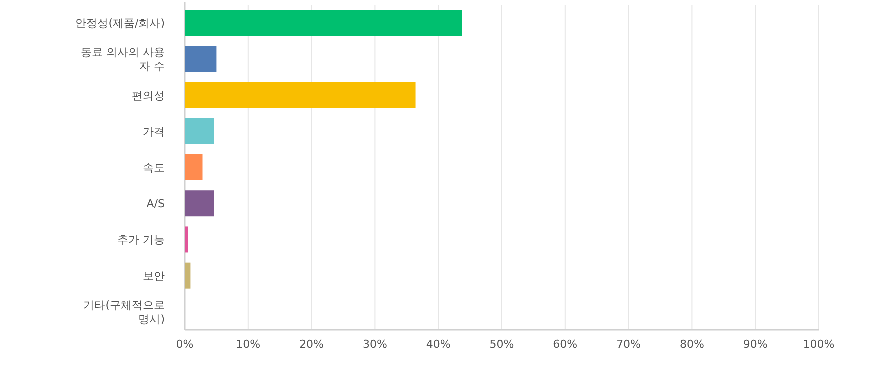 The height and width of the screenshot is (381, 889). What do you see at coordinates (692, 344) in the screenshot?
I see `x-tick-label: 80%` at bounding box center [692, 344].